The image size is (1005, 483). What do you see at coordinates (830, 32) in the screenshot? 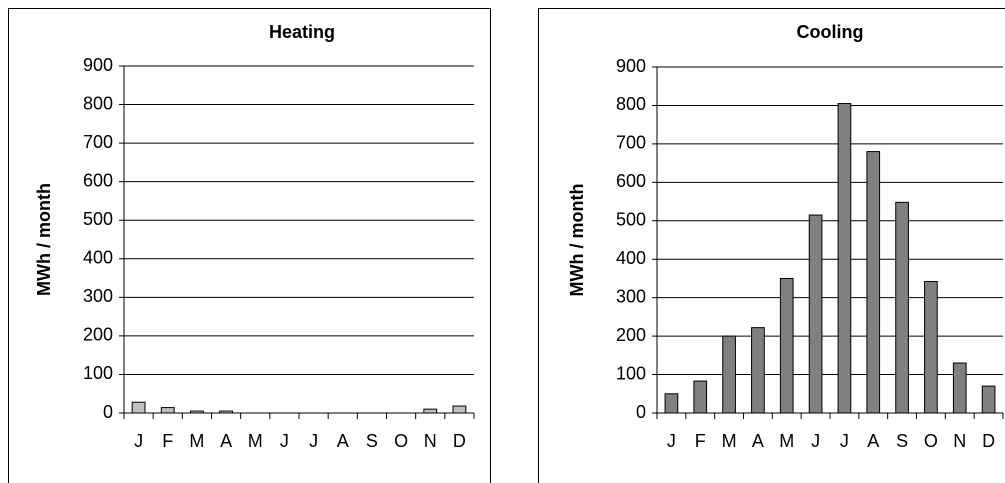
I see `chart-title: Cooling` at bounding box center [830, 32].